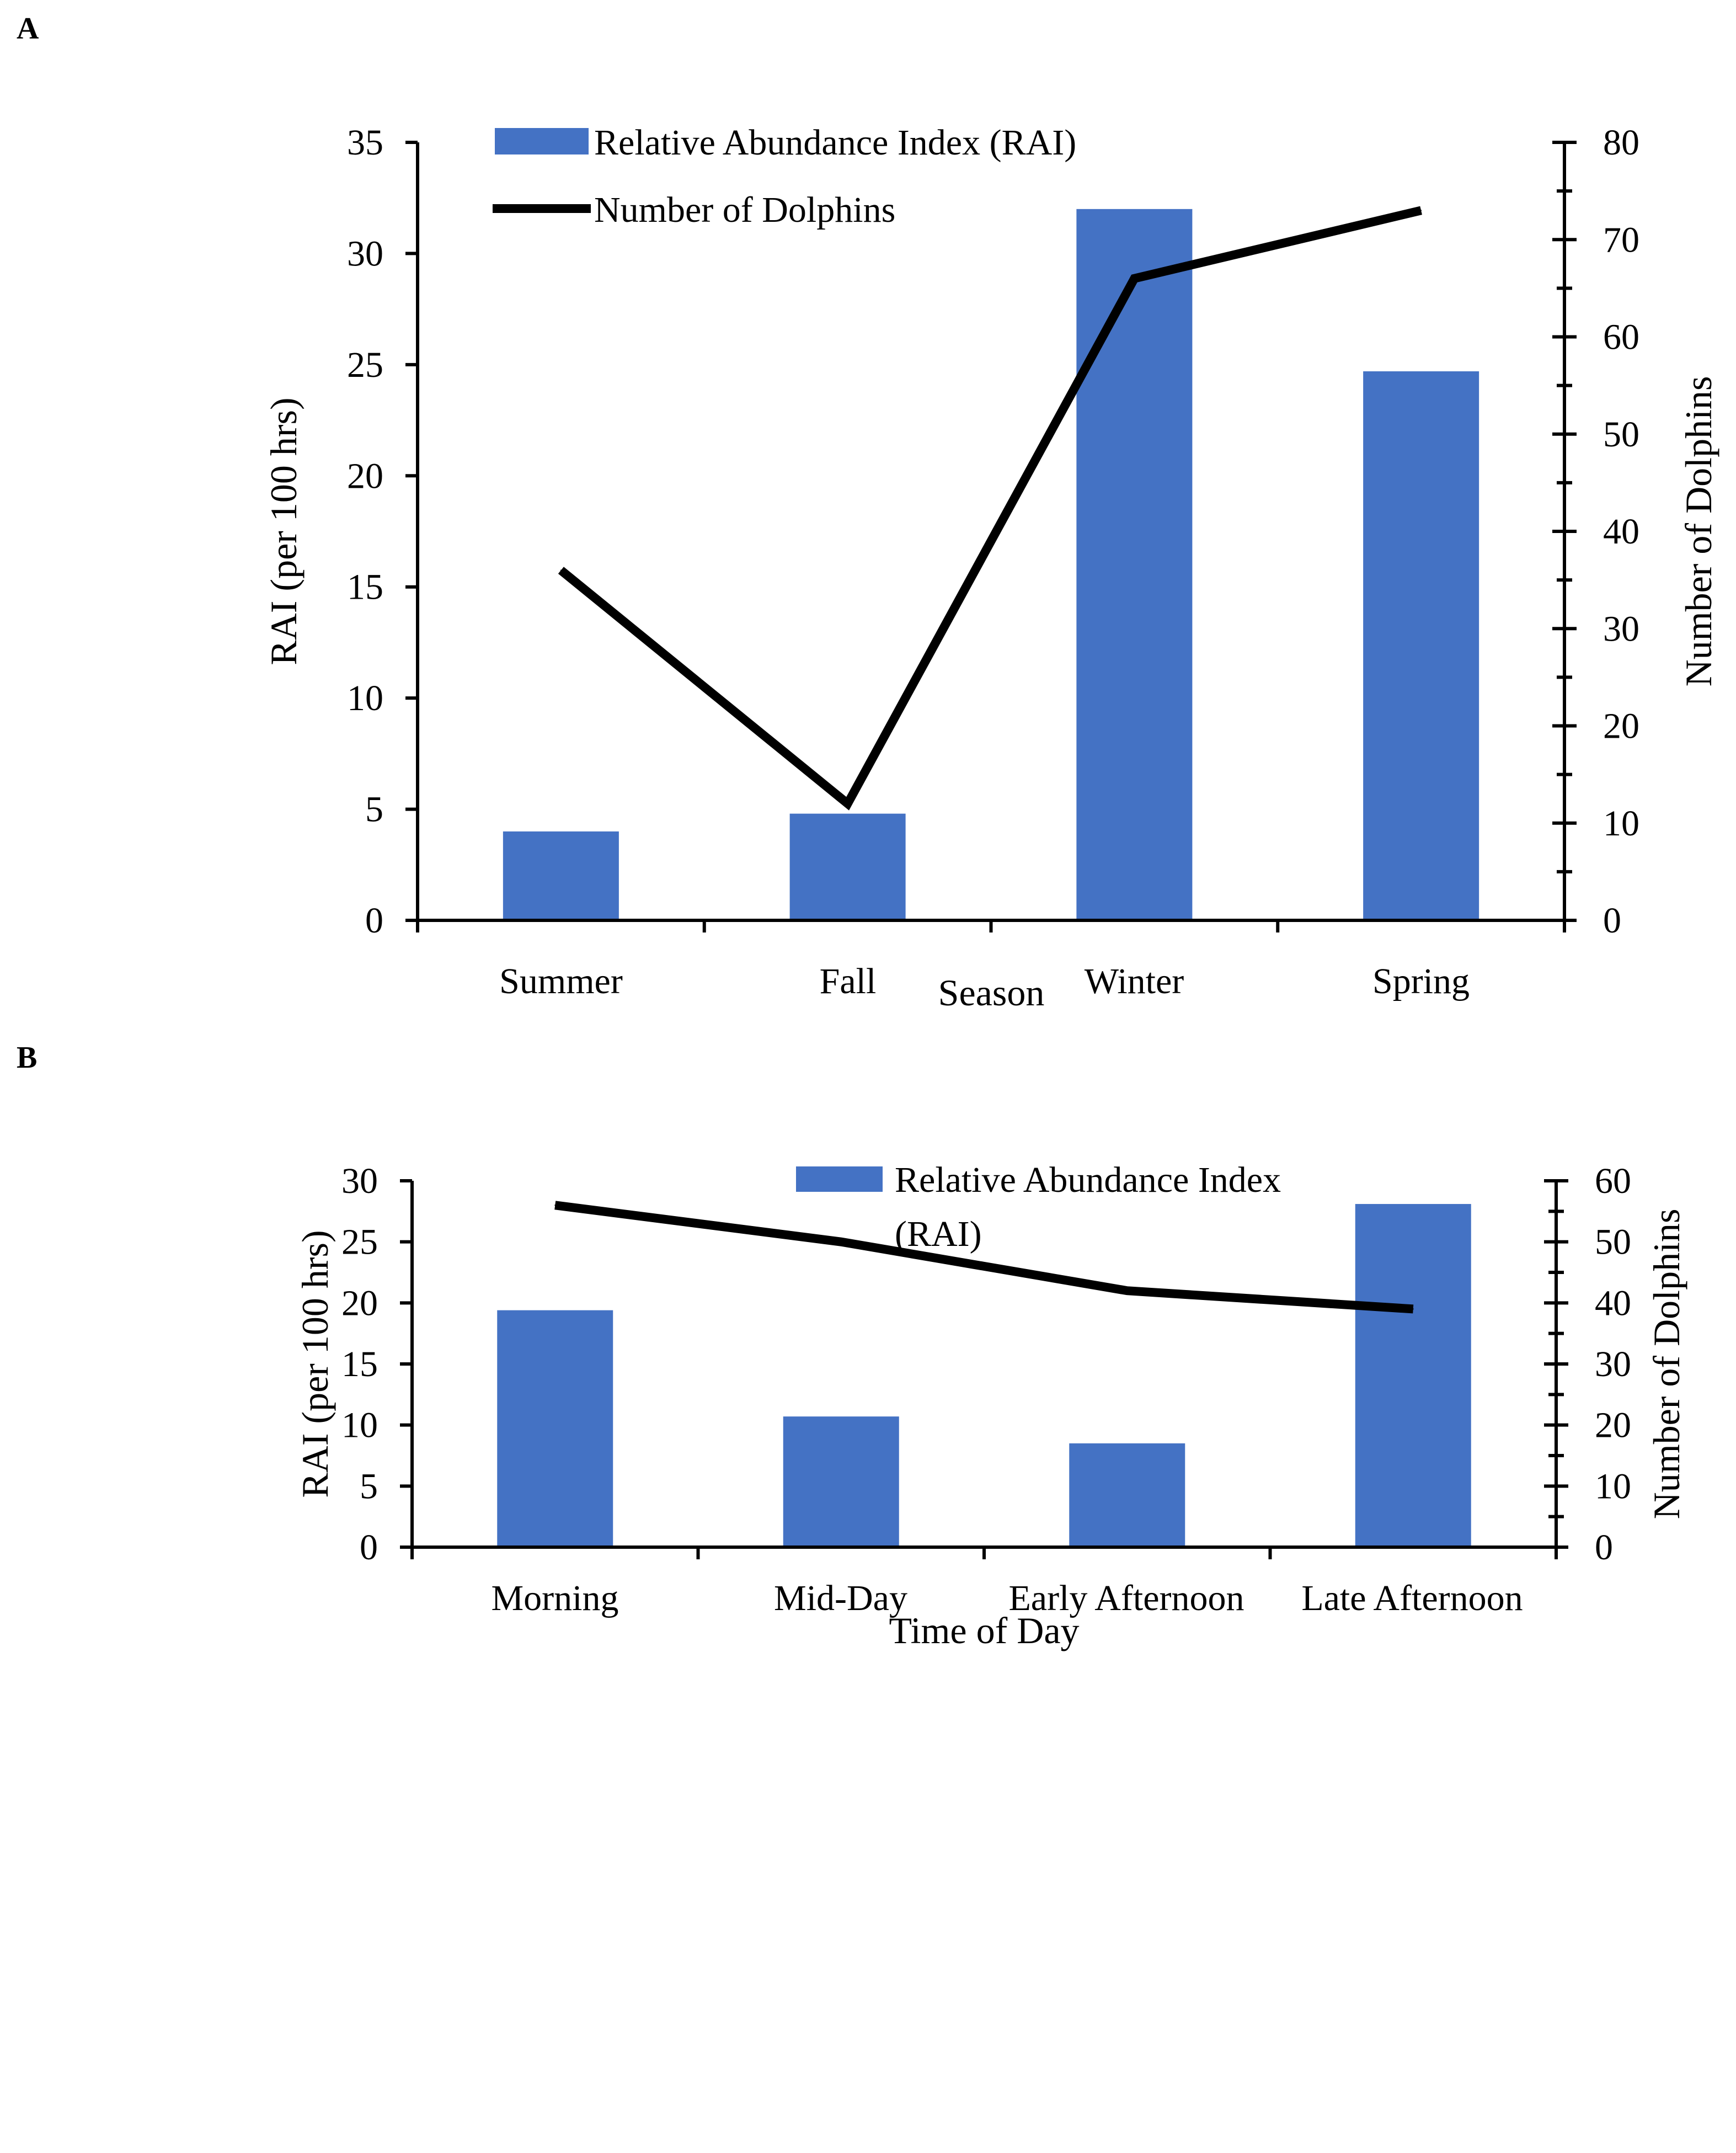  I want to click on panel-a-left-tick-label: 30, so click(365, 253).